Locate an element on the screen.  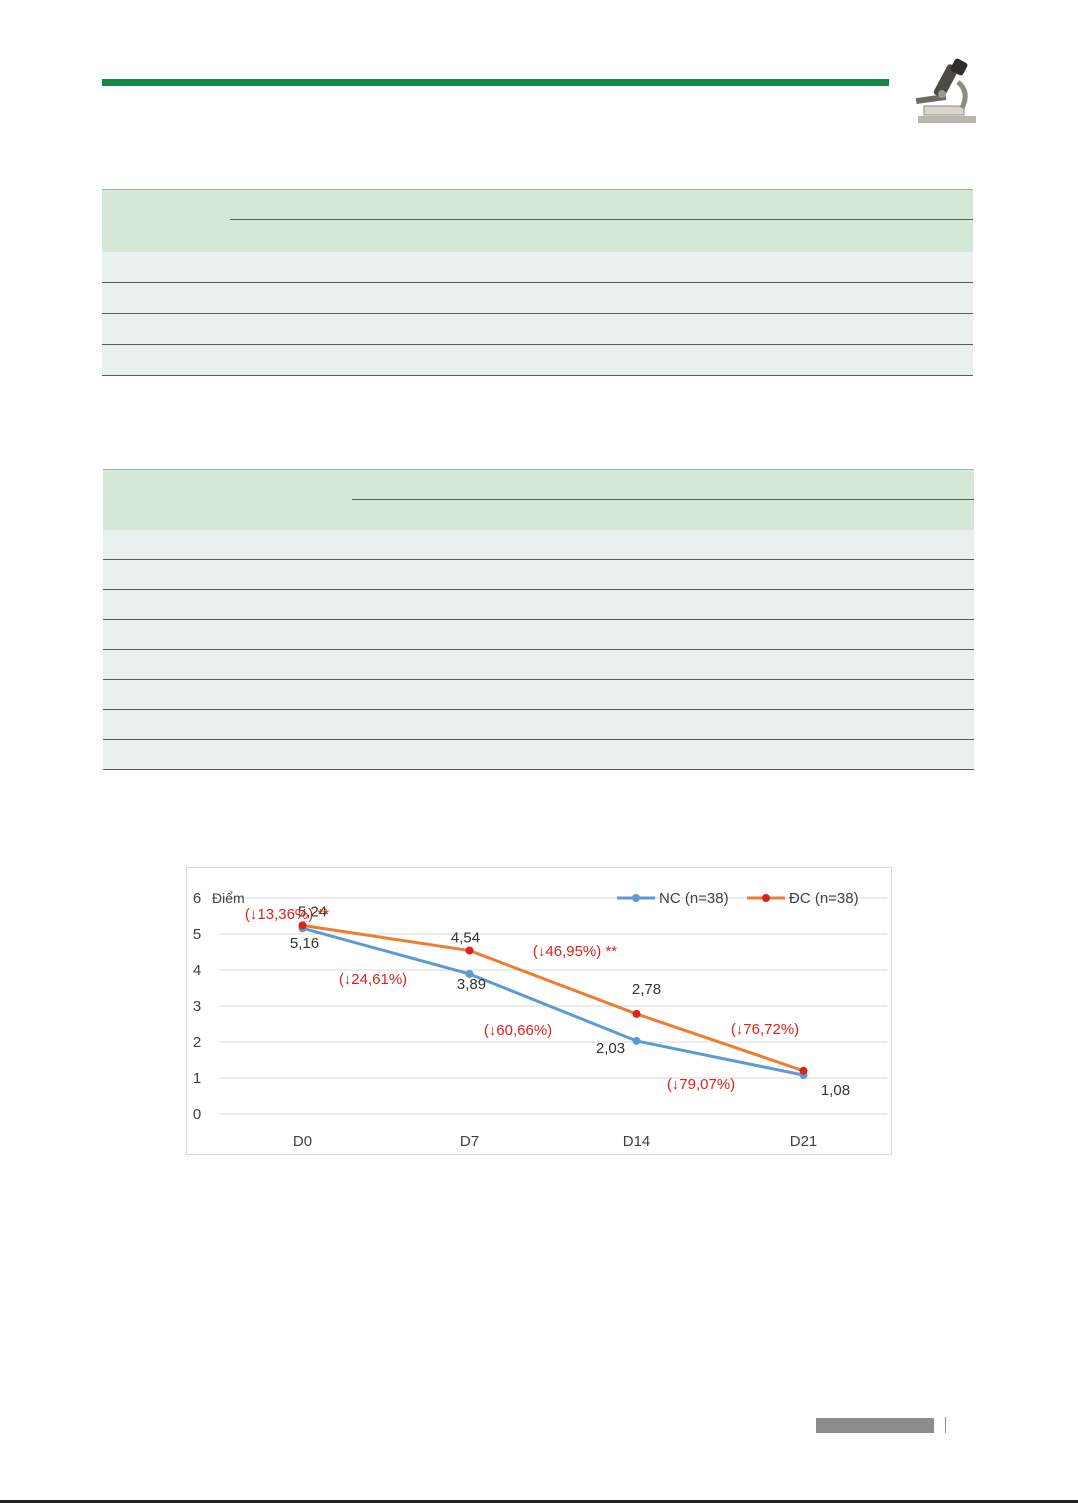
legend-label: NC (n=38) is located at coordinates (694, 898).